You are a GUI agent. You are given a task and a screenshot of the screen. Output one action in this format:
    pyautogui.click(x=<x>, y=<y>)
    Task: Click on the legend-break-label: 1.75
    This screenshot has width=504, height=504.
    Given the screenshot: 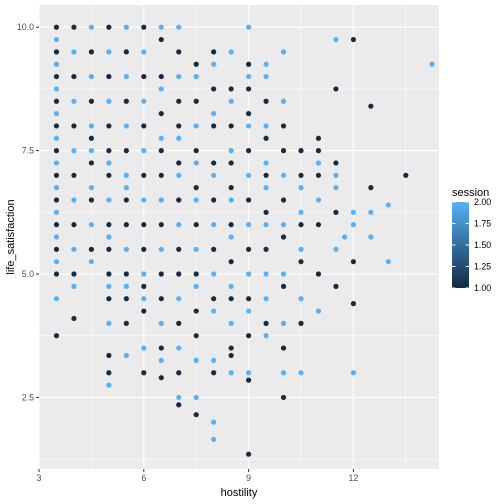 What is the action you would take?
    pyautogui.click(x=482, y=224)
    